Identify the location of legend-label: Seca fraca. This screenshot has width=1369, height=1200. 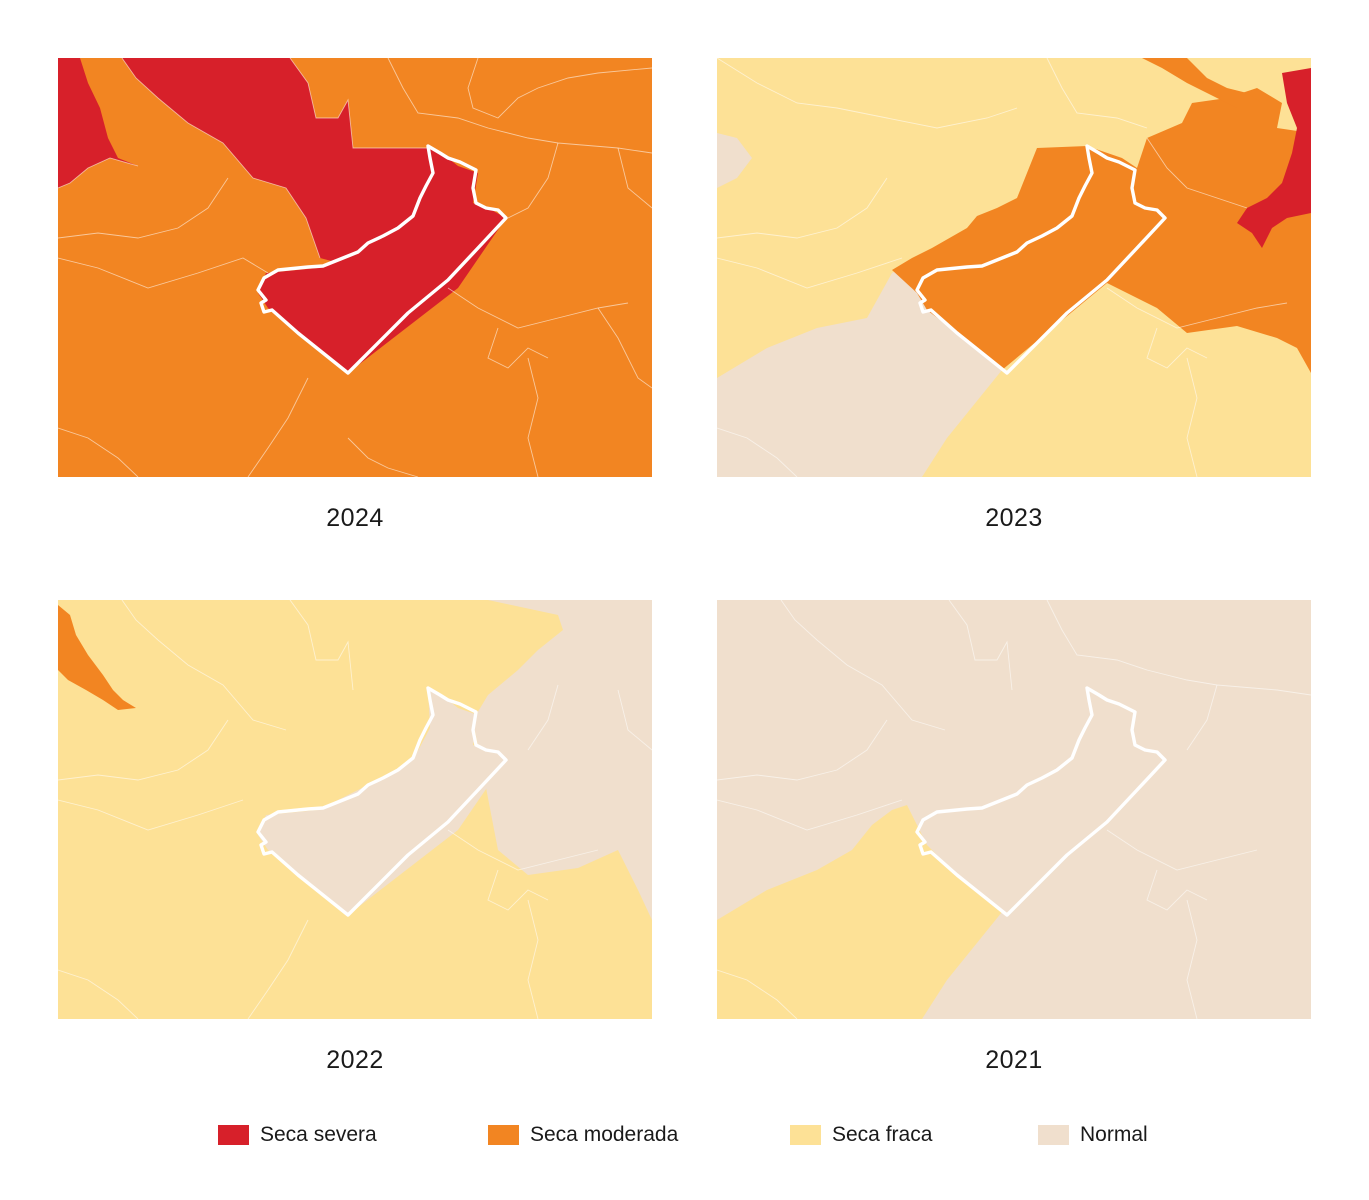
(882, 1134).